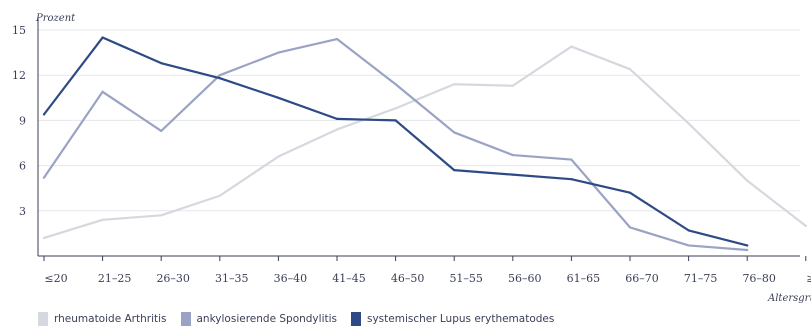 The width and height of the screenshot is (811, 329). What do you see at coordinates (55, 18) in the screenshot?
I see `y-axis-title: Prozent` at bounding box center [55, 18].